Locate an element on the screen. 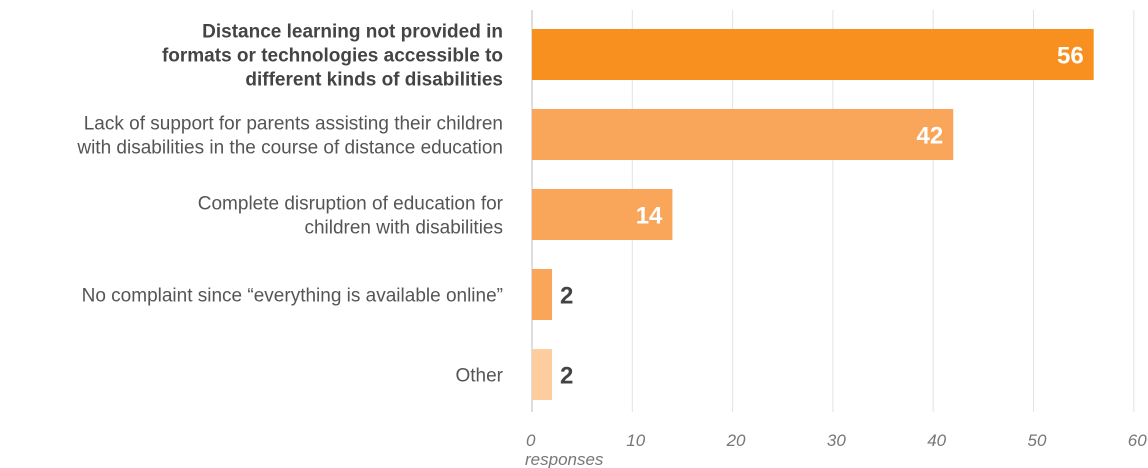  x-tick-label: 30 is located at coordinates (836, 440).